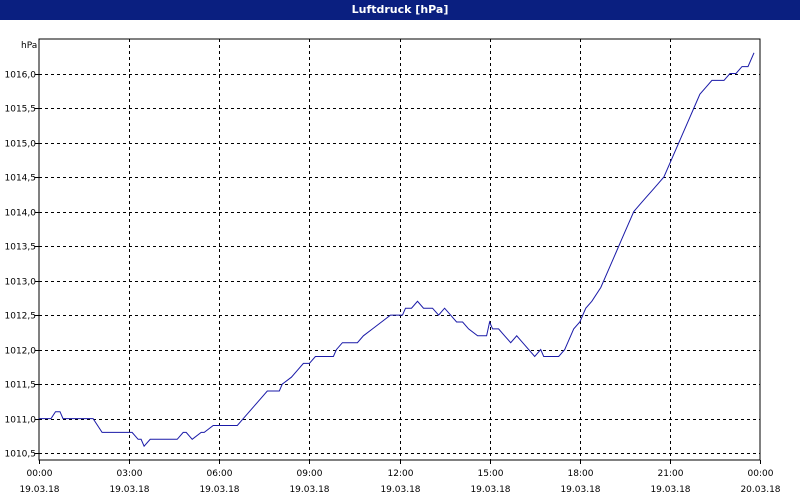  I want to click on y-tick-label: 1011,0, so click(21, 421).